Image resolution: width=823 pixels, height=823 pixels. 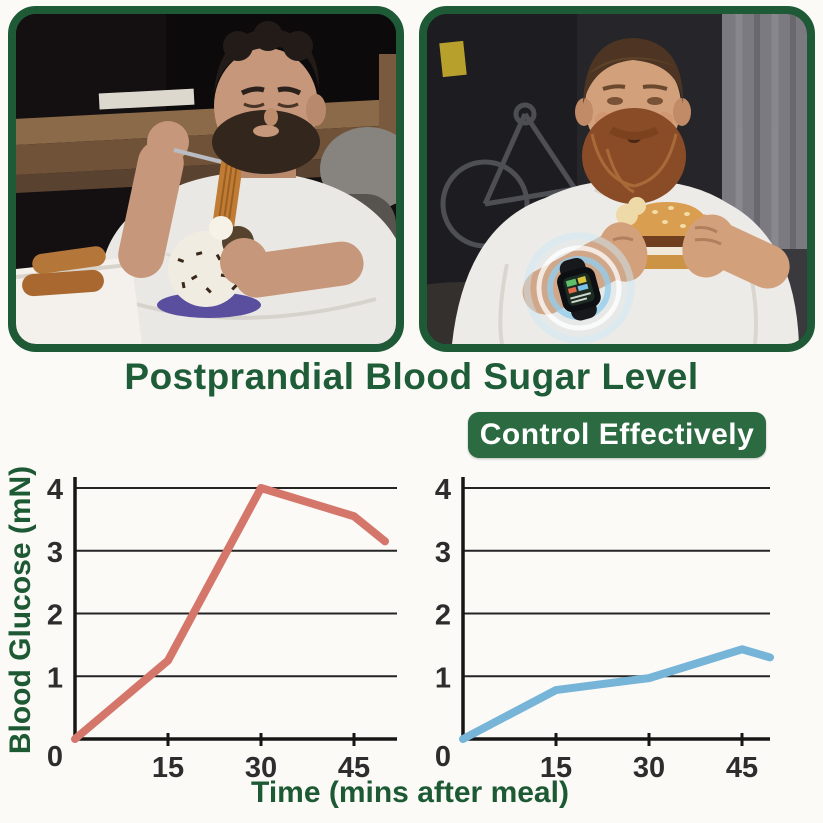 What do you see at coordinates (266, 131) in the screenshot?
I see `mouth-area` at bounding box center [266, 131].